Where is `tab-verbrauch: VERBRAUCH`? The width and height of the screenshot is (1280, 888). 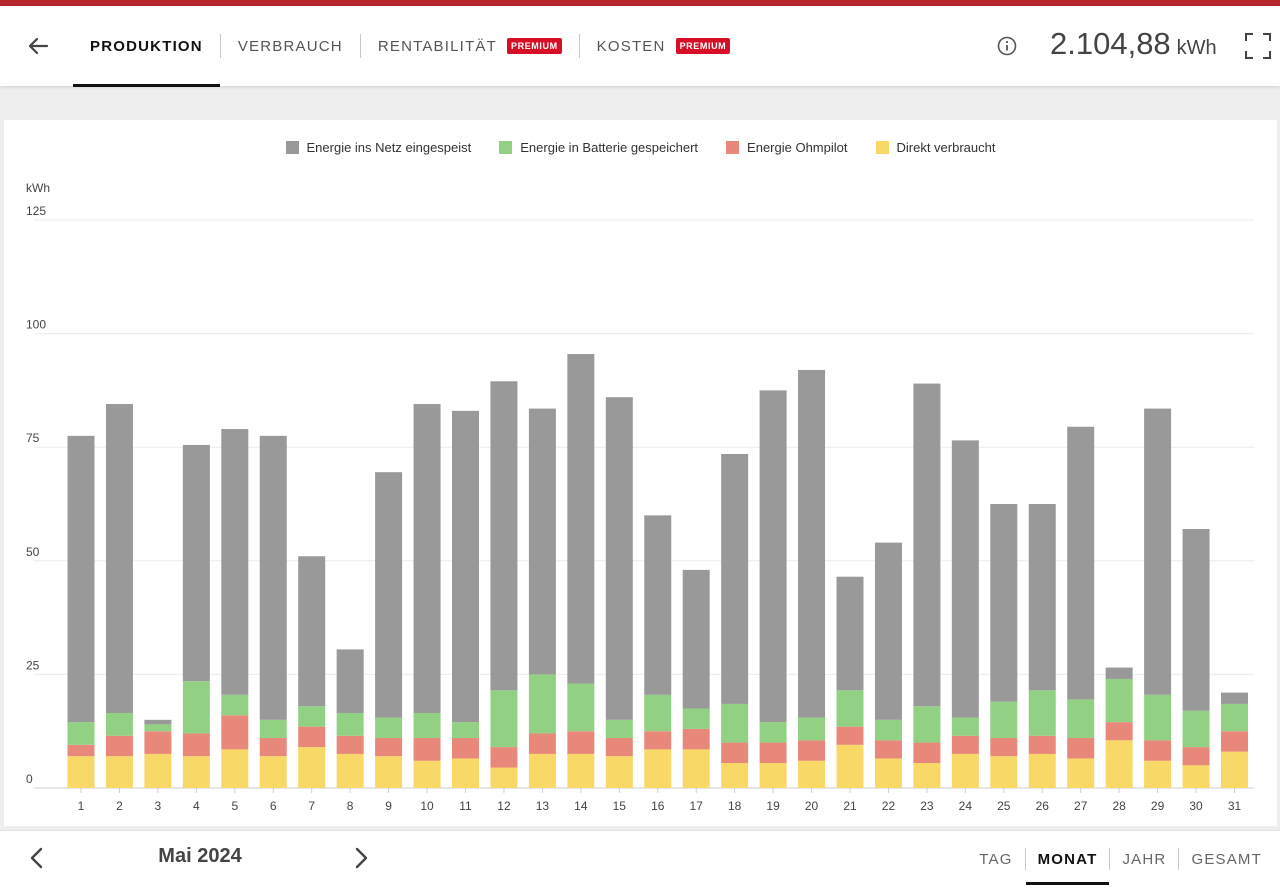
tab-verbrauch: VERBRAUCH is located at coordinates (290, 46).